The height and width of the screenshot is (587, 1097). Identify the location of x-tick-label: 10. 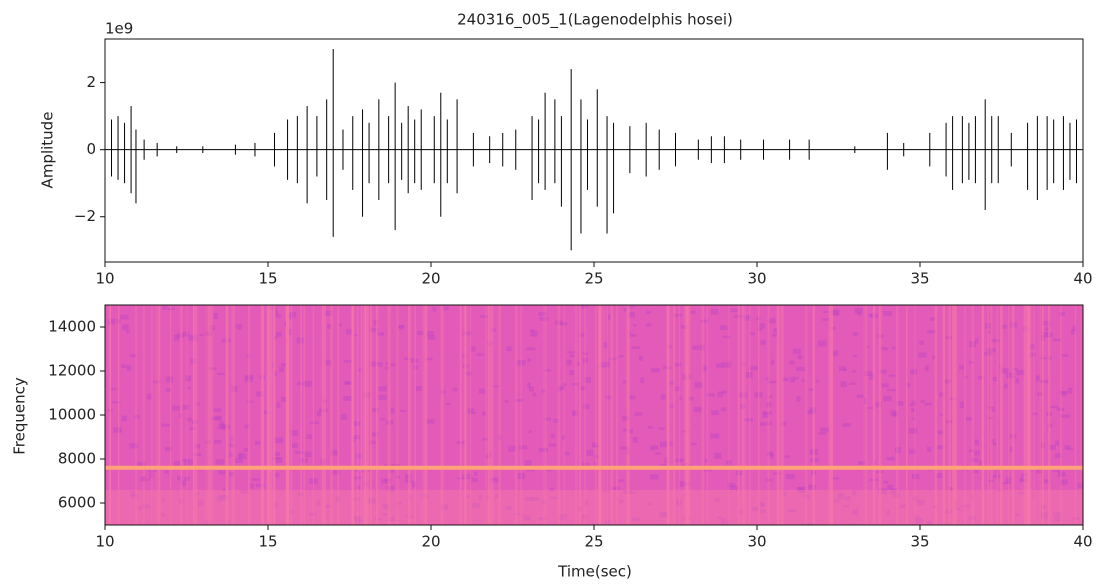
(104, 542).